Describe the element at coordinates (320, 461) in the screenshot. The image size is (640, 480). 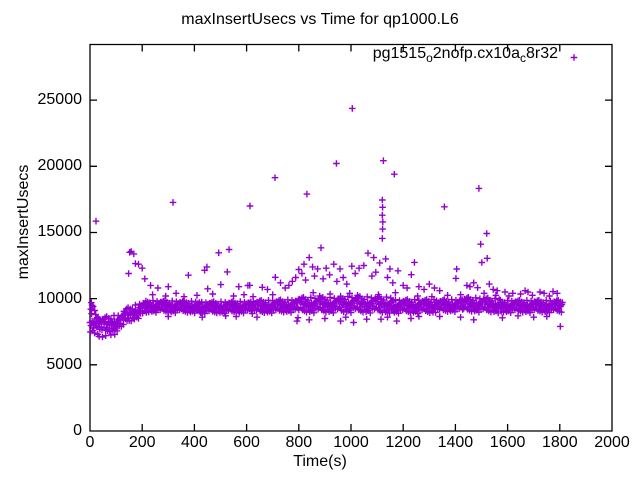
I see `x-axis-label: Time(s)` at that location.